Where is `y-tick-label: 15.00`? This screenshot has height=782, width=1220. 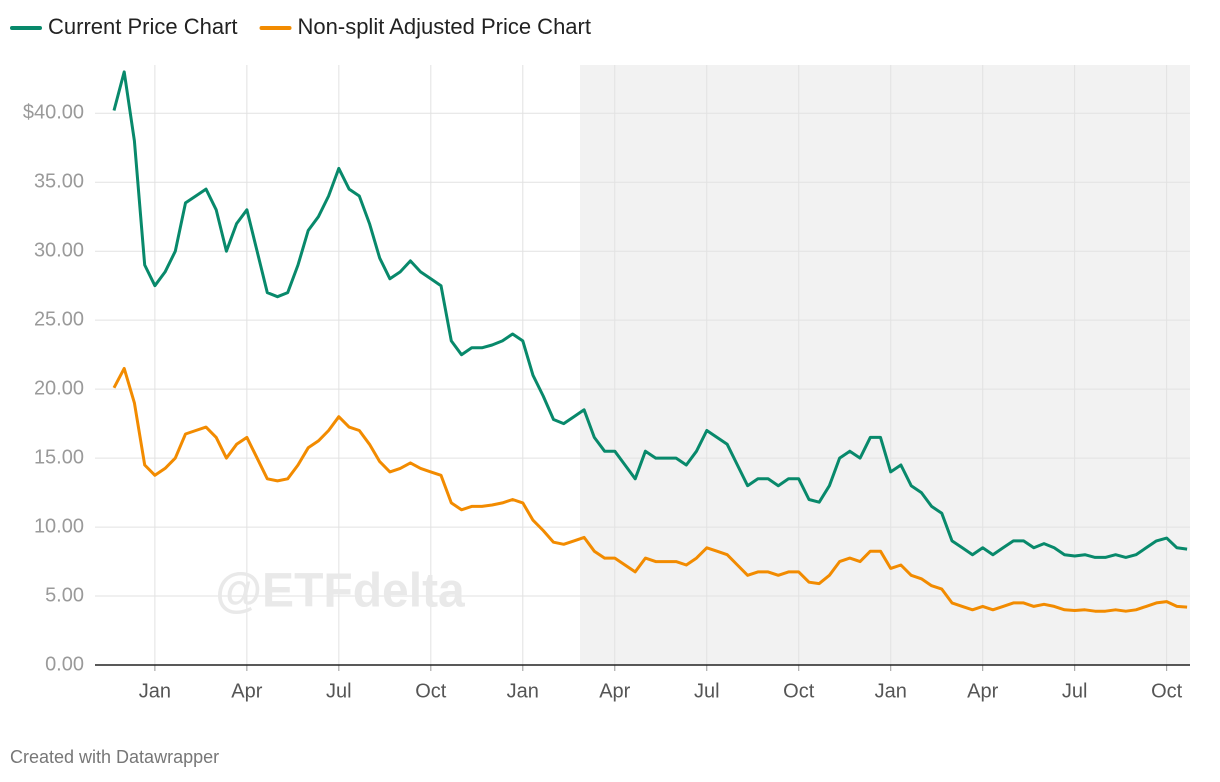
y-tick-label: 15.00 is located at coordinates (59, 457).